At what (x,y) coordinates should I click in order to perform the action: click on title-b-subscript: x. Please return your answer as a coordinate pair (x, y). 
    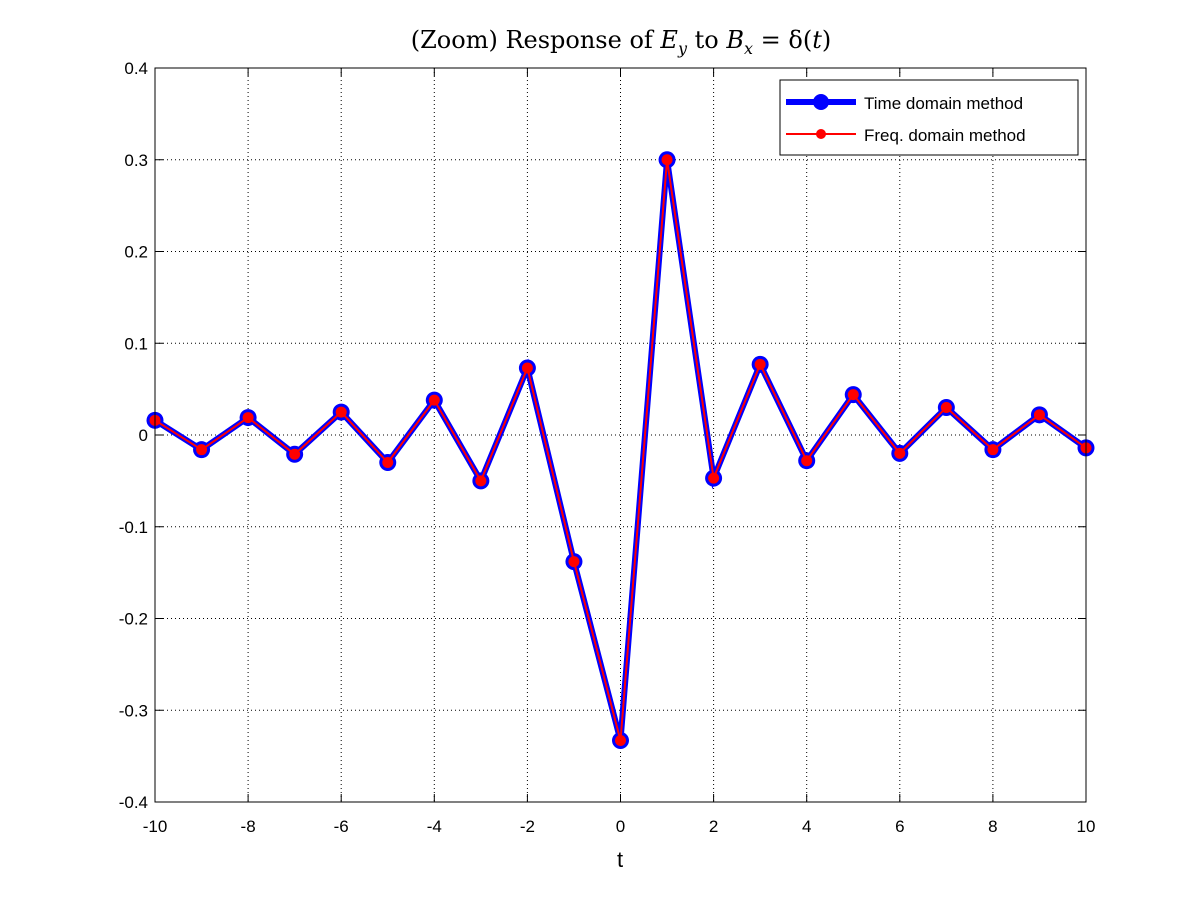
    Looking at the image, I should click on (748, 48).